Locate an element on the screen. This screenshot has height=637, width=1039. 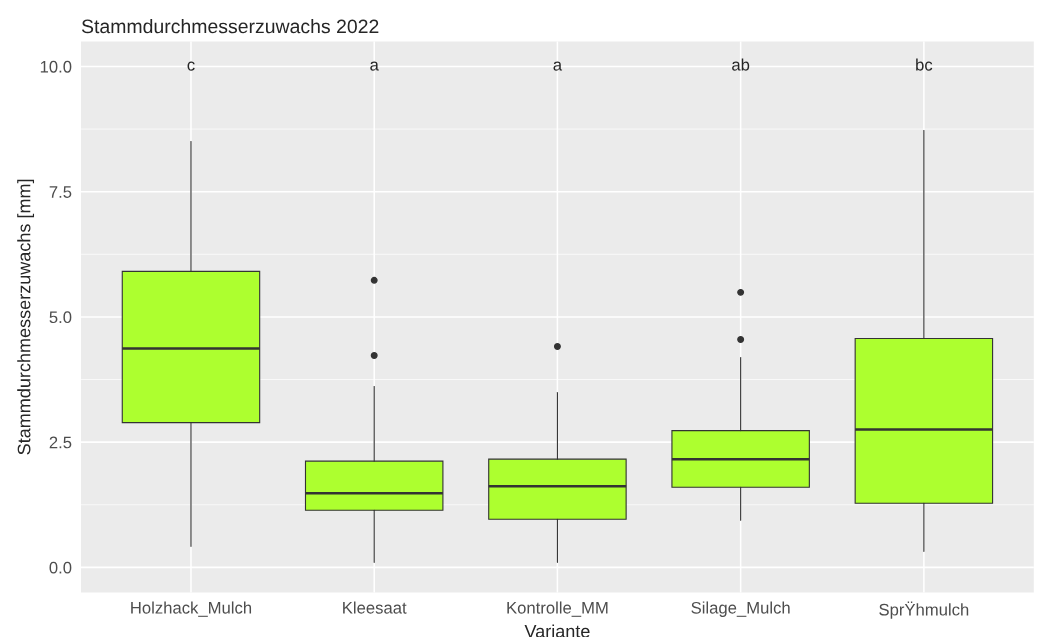
annotation: bc is located at coordinates (924, 64).